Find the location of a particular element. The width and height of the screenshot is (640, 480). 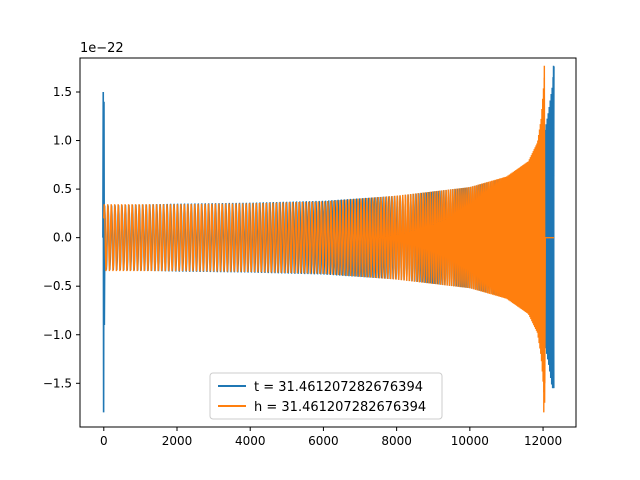

x-tick-label: 10000 is located at coordinates (470, 441).